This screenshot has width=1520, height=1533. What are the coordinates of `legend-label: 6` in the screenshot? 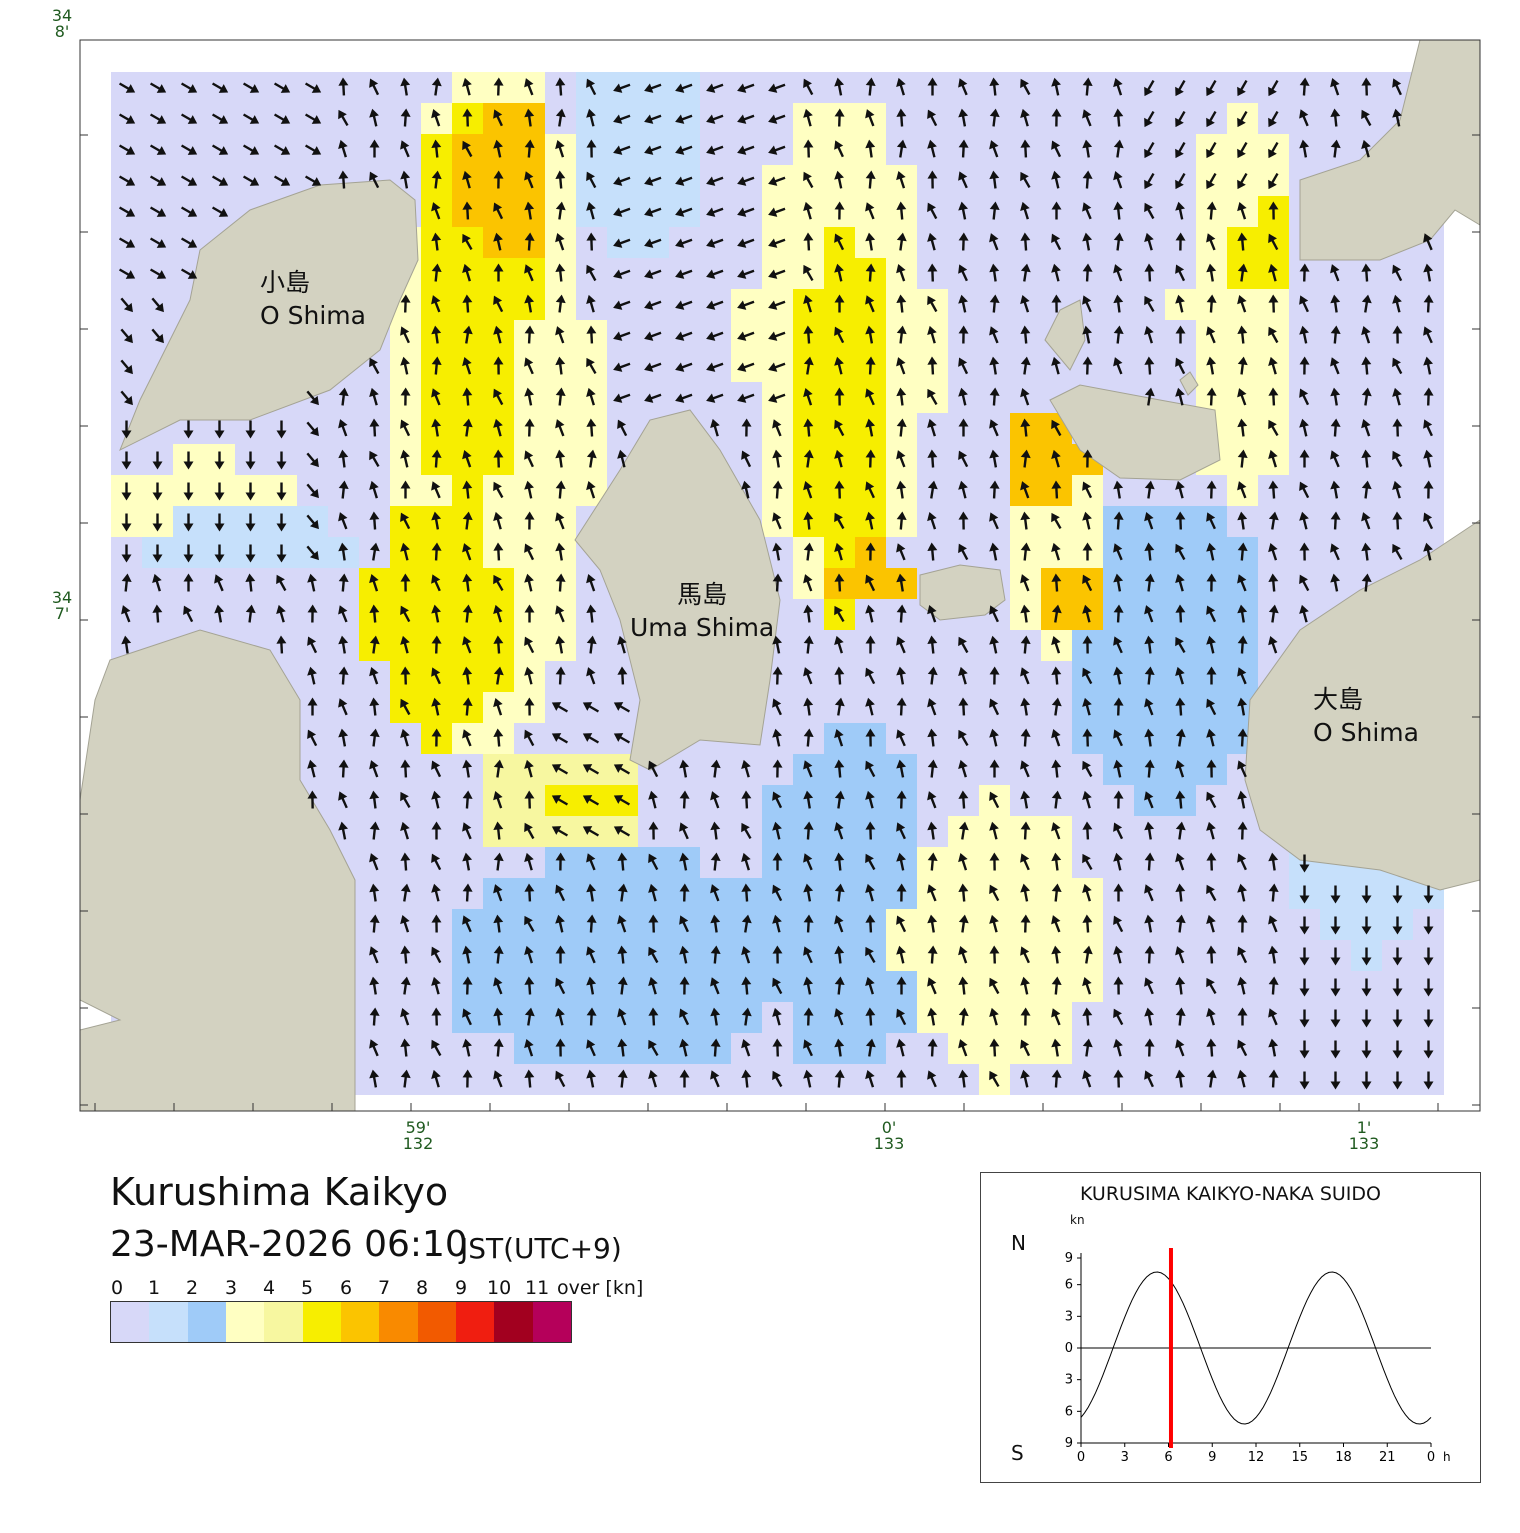 It's located at (346, 1288).